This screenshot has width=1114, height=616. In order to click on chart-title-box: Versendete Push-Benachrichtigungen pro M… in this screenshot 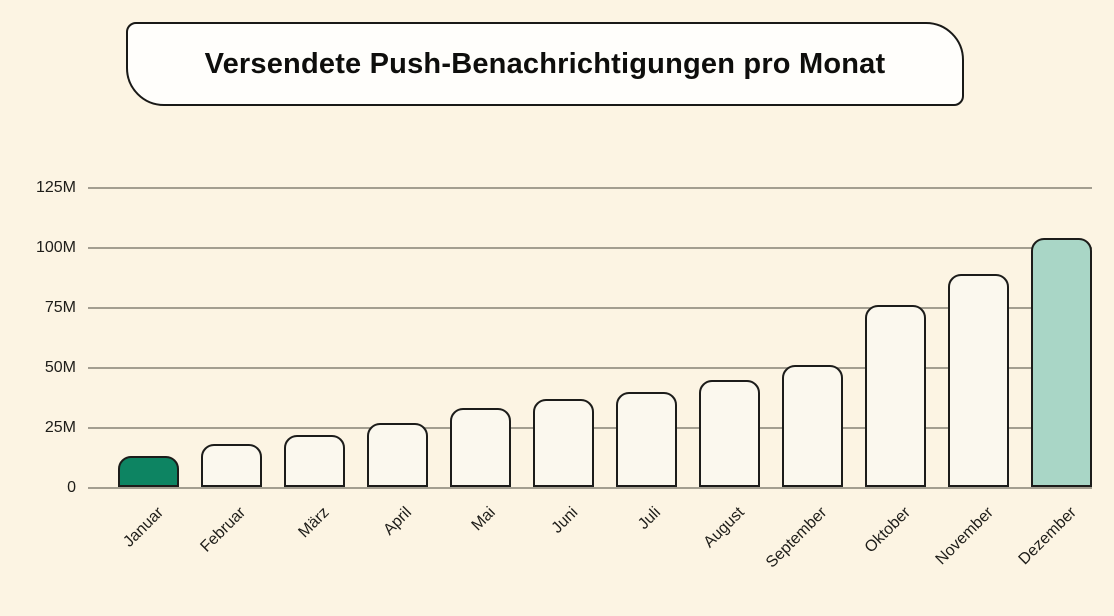, I will do `click(545, 64)`.